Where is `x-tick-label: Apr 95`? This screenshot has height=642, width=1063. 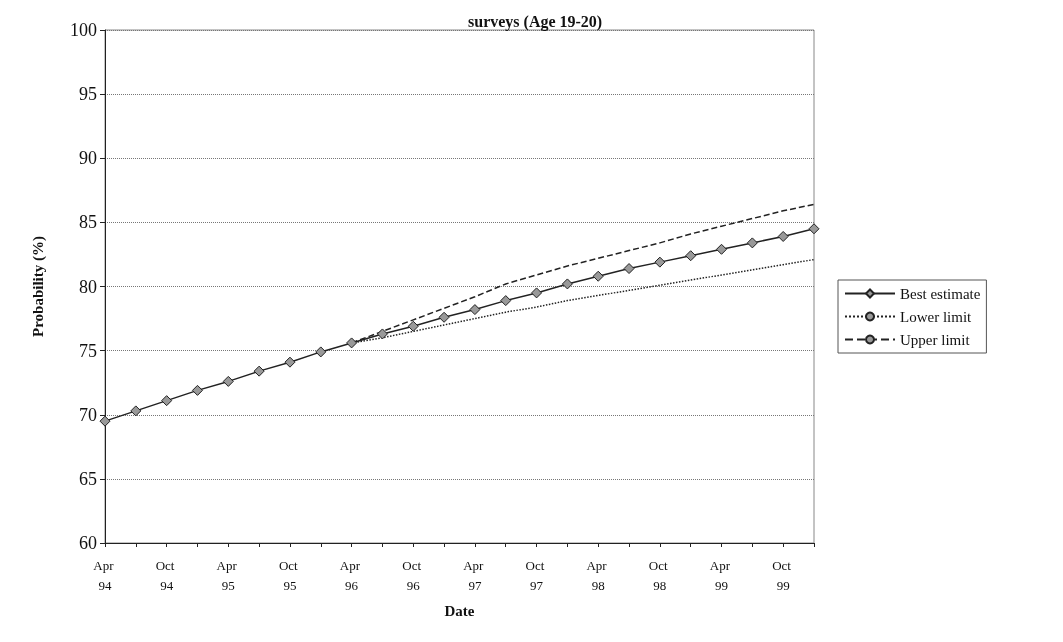 x-tick-label: Apr 95 is located at coordinates (228, 575).